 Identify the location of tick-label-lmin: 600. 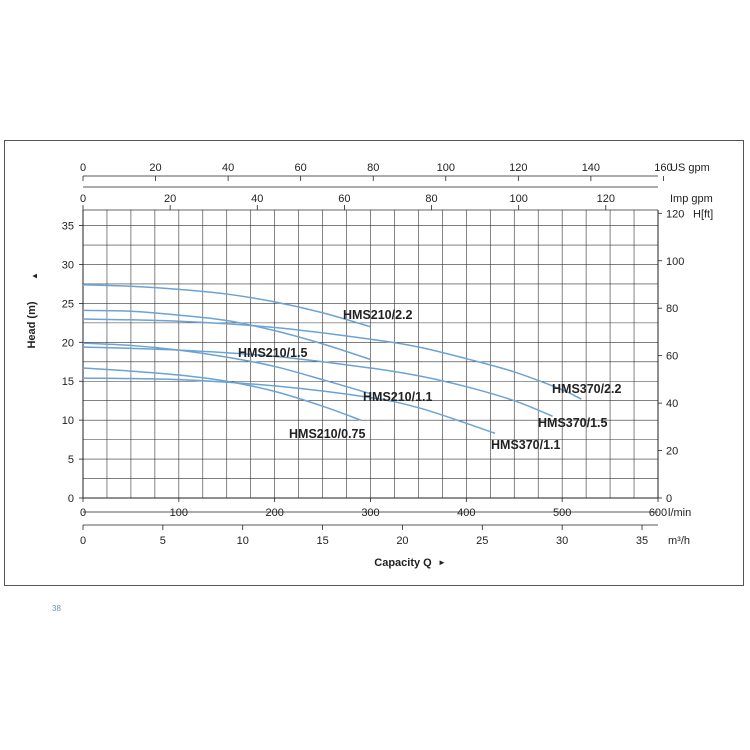
(658, 513).